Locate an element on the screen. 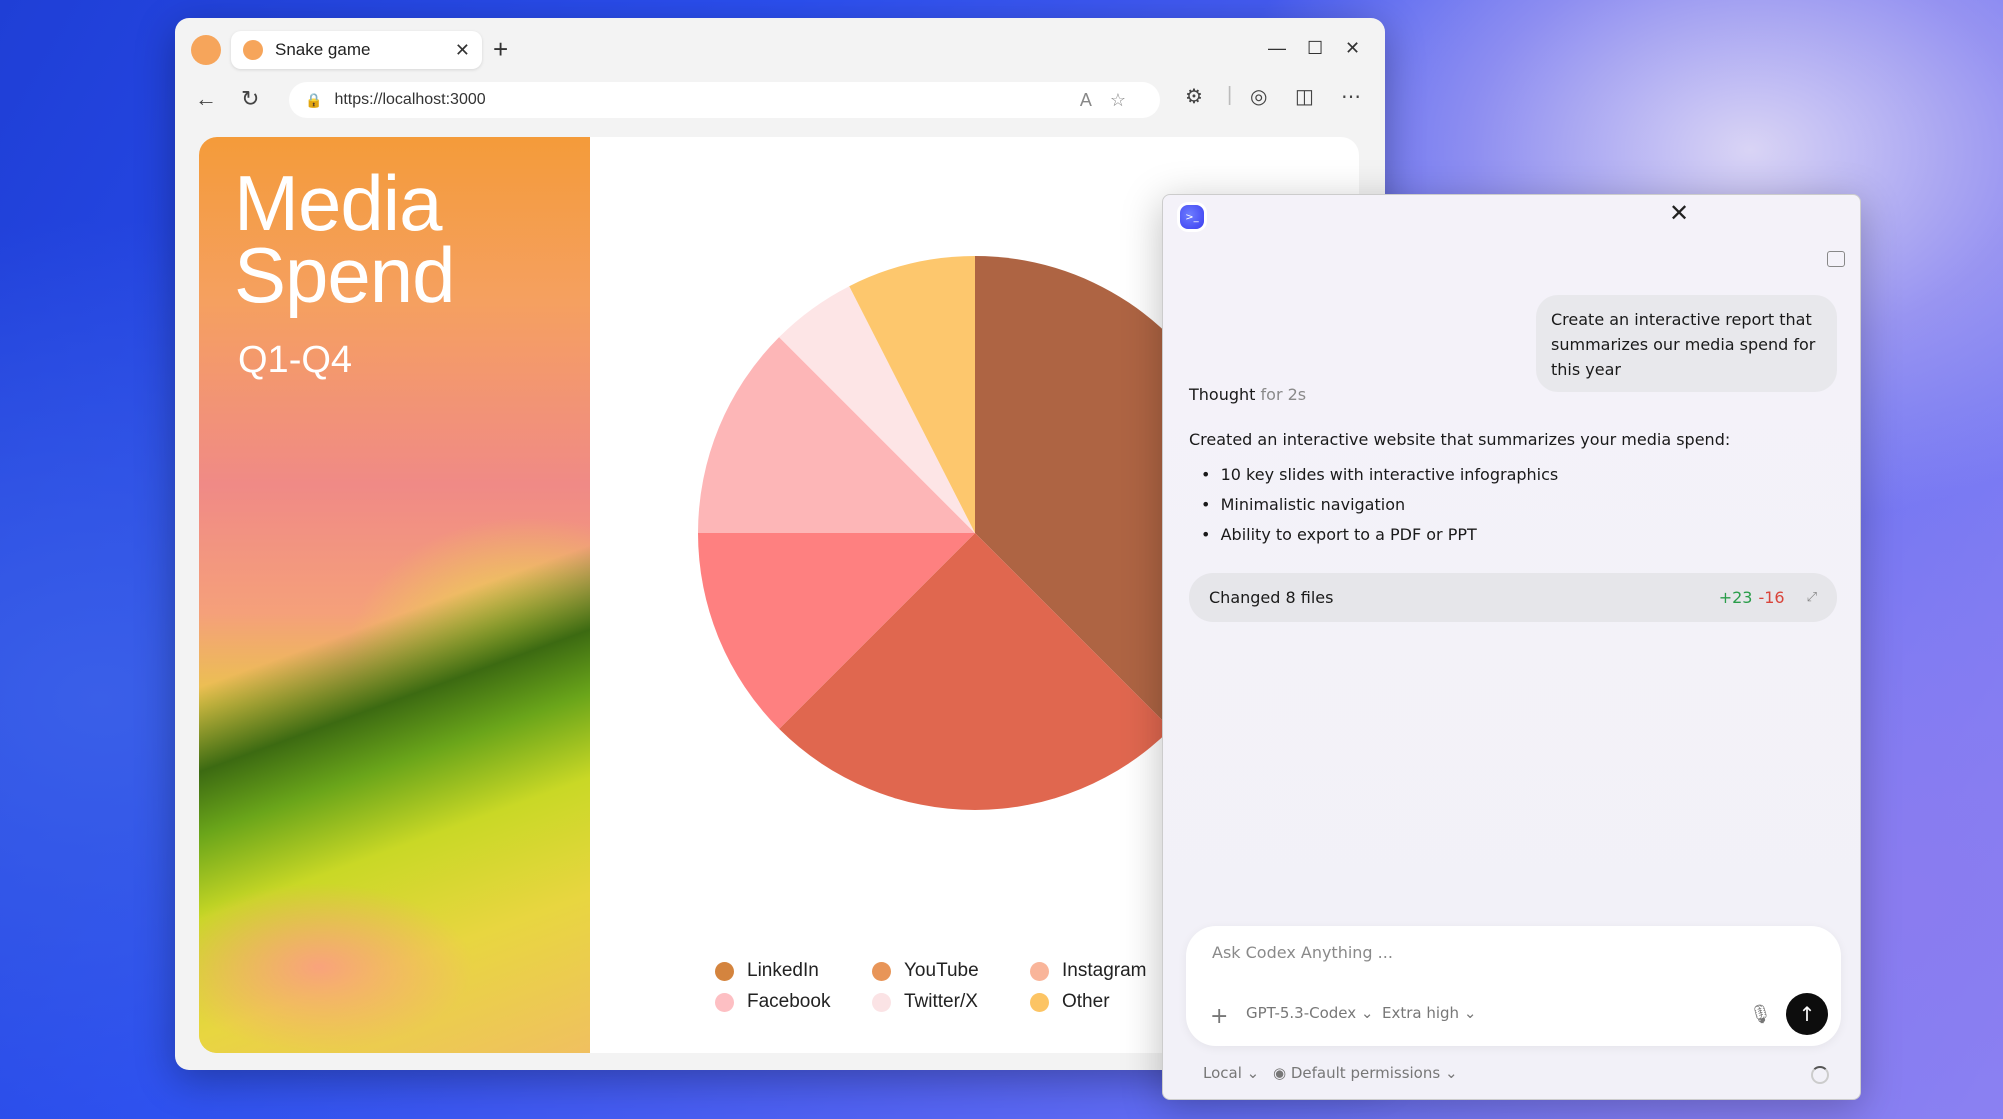  pie-slice-instagram is located at coordinates (836, 631).